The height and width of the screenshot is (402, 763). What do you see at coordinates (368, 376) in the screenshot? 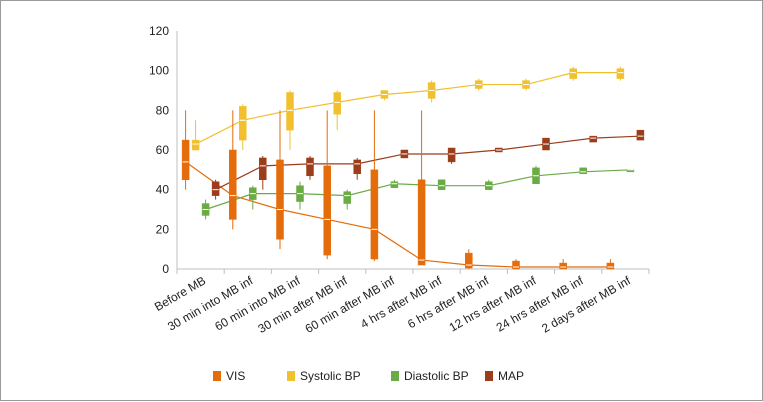
I see `legend: VIS Systolic BP Diastolic BP MAP` at bounding box center [368, 376].